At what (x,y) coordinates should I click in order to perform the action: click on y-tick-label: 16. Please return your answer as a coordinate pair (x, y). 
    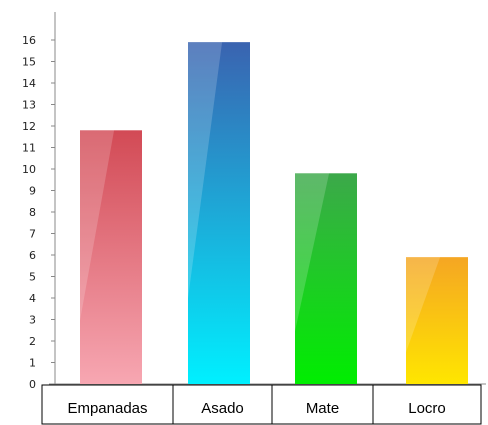
    Looking at the image, I should click on (29, 40).